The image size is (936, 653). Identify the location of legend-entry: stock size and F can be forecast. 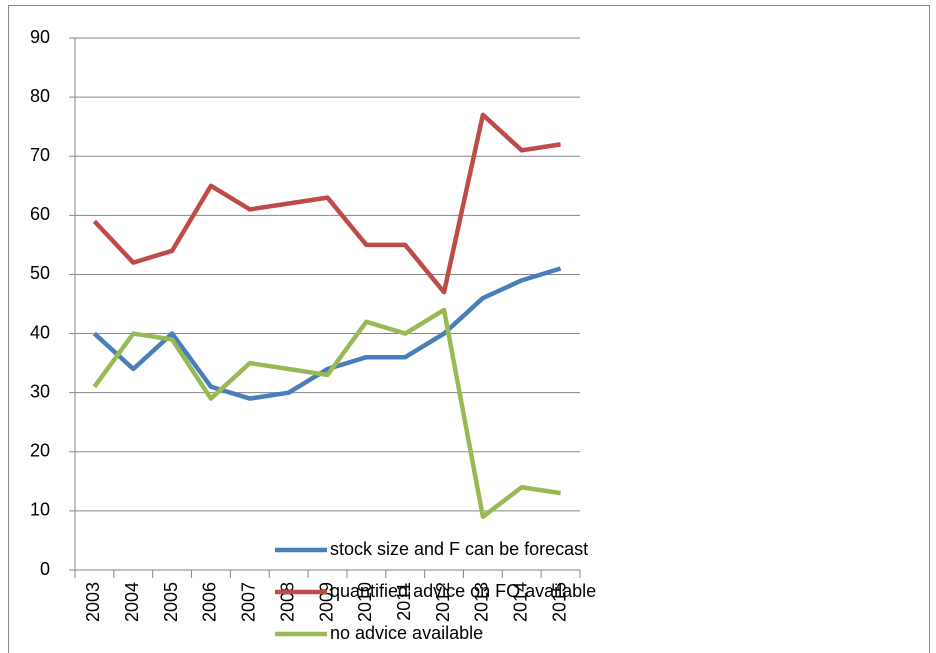
(431, 549).